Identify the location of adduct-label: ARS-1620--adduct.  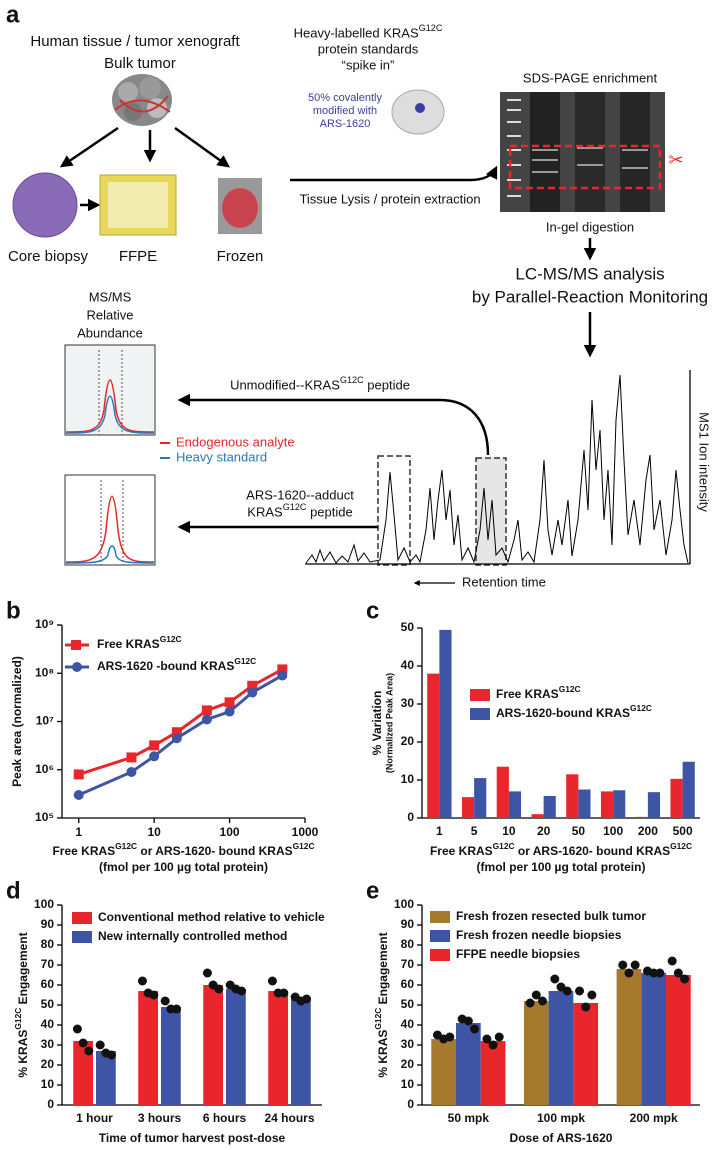
(300, 494).